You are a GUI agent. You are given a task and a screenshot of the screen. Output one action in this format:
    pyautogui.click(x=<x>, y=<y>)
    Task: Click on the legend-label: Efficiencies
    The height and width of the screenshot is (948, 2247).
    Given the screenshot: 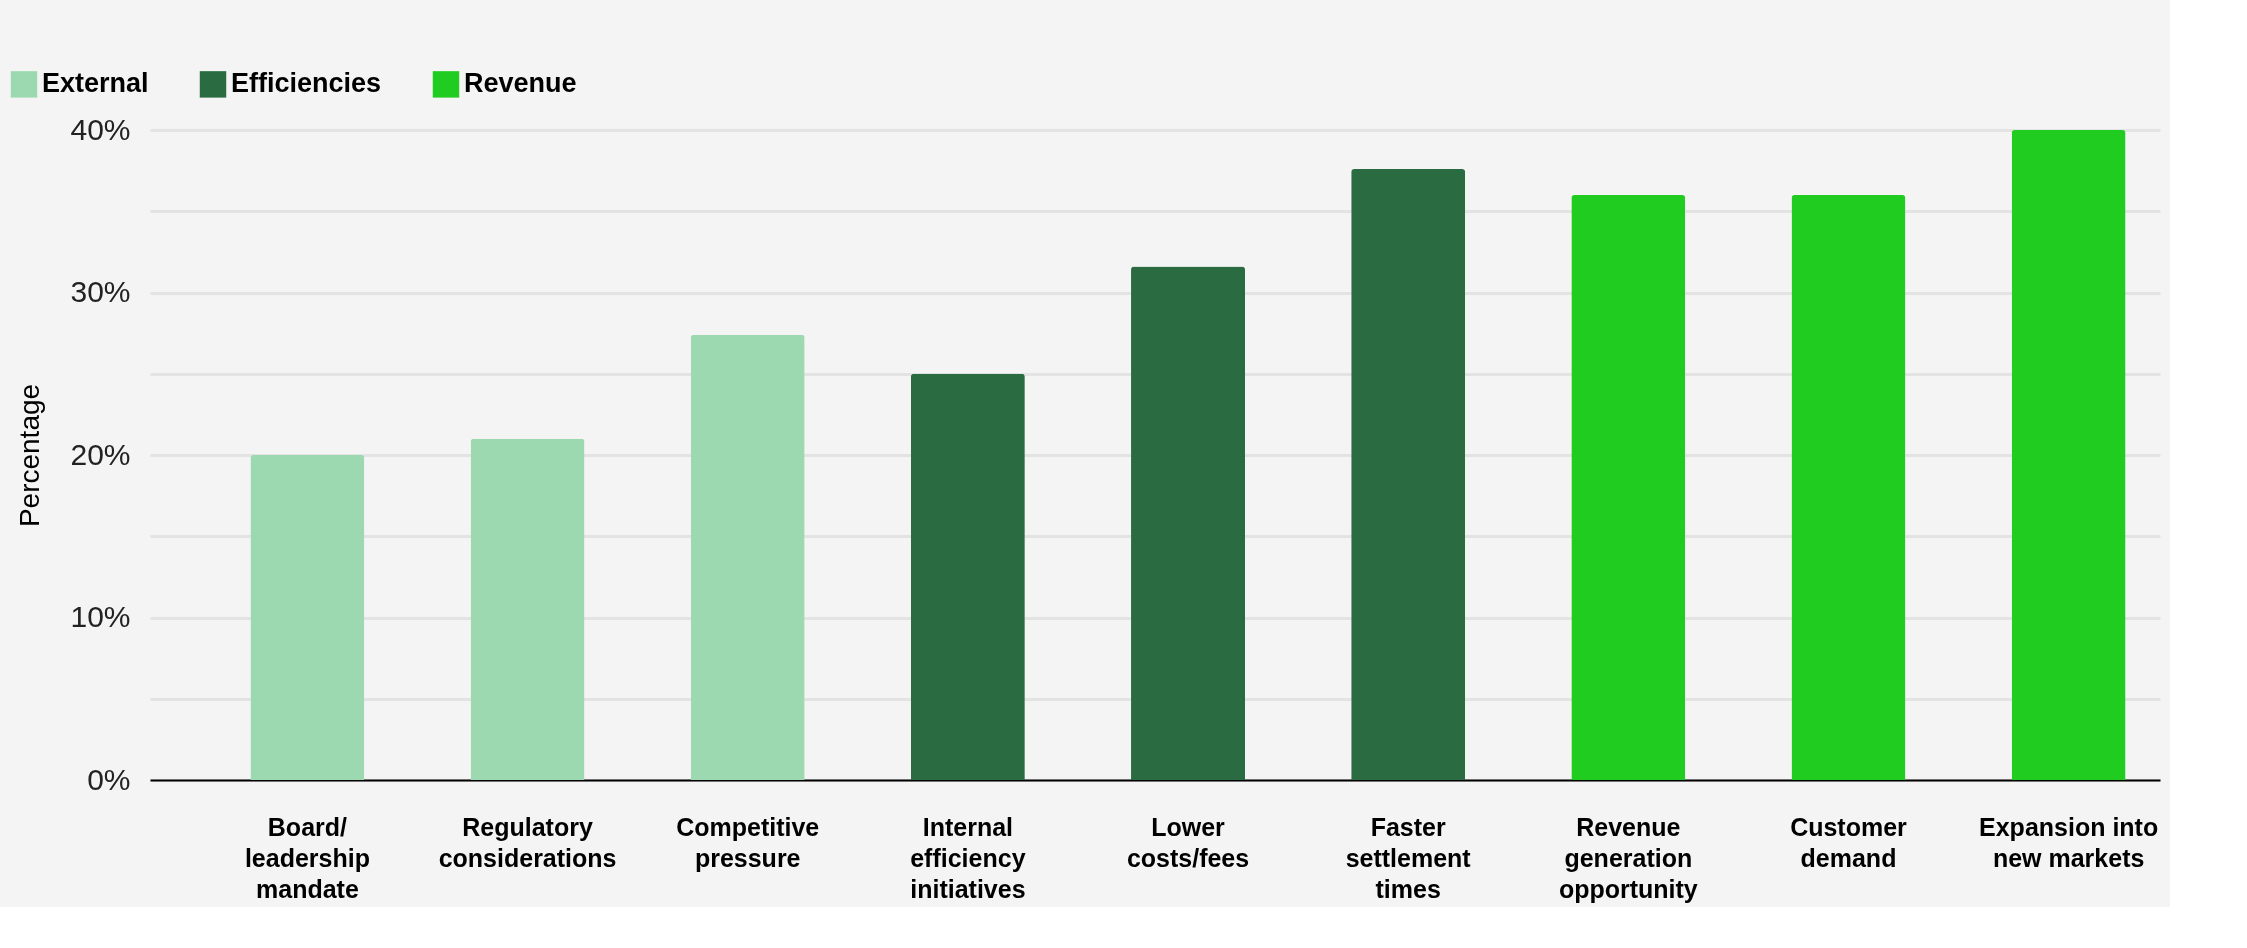 What is the action you would take?
    pyautogui.click(x=306, y=83)
    